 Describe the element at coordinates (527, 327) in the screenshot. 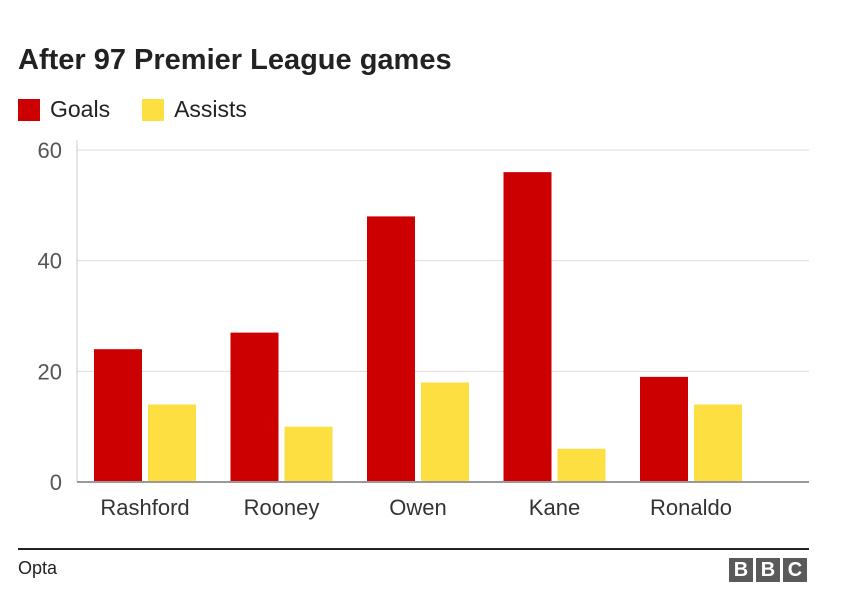

I see `bar-goals-kane` at that location.